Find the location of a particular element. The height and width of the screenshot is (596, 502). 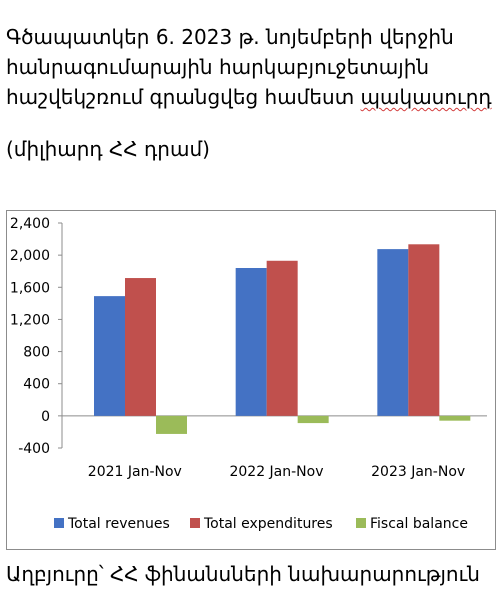

title-line-2: հանրագումարային հարկաբյուջետային is located at coordinates (218, 67).